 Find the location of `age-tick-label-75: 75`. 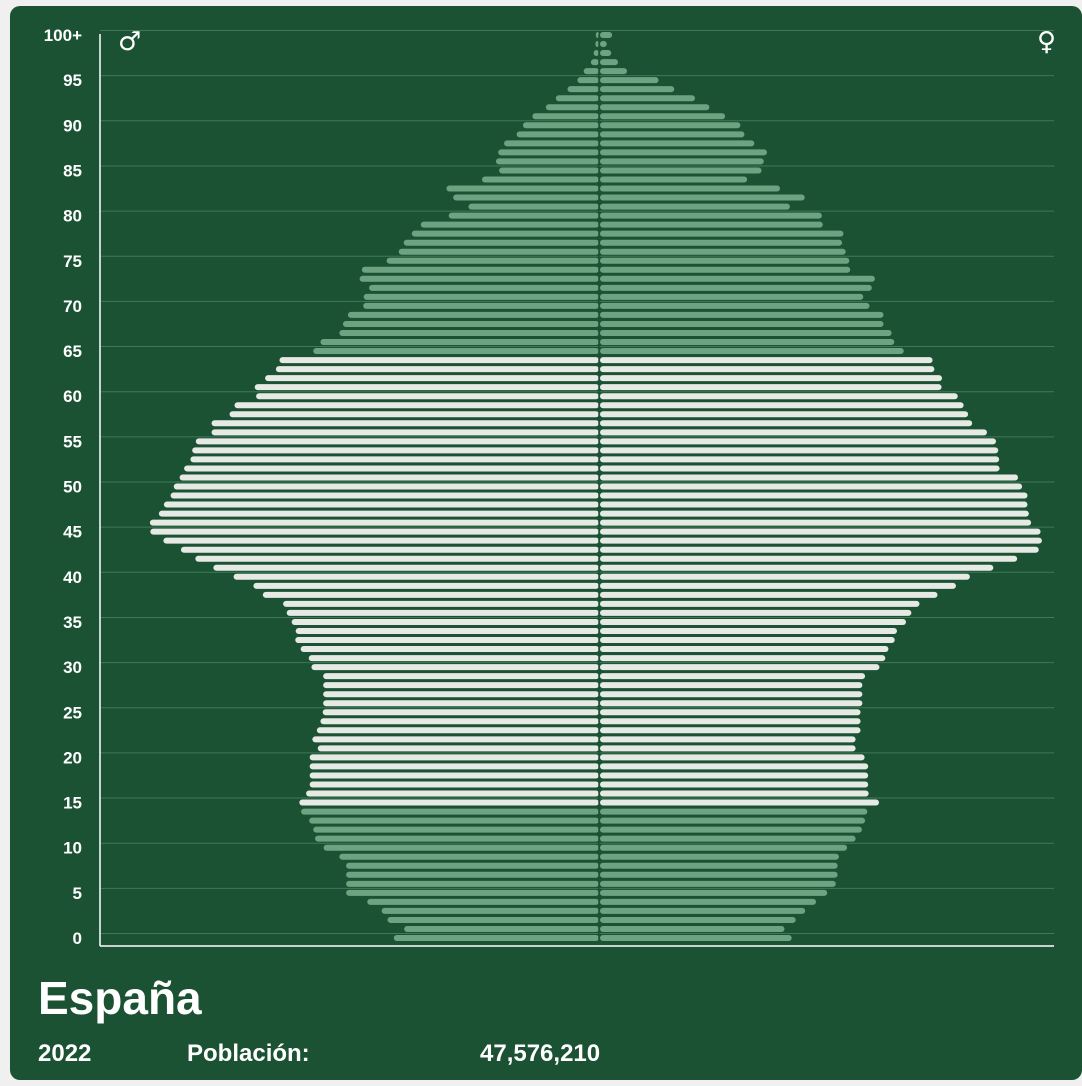

age-tick-label-75: 75 is located at coordinates (72, 261).